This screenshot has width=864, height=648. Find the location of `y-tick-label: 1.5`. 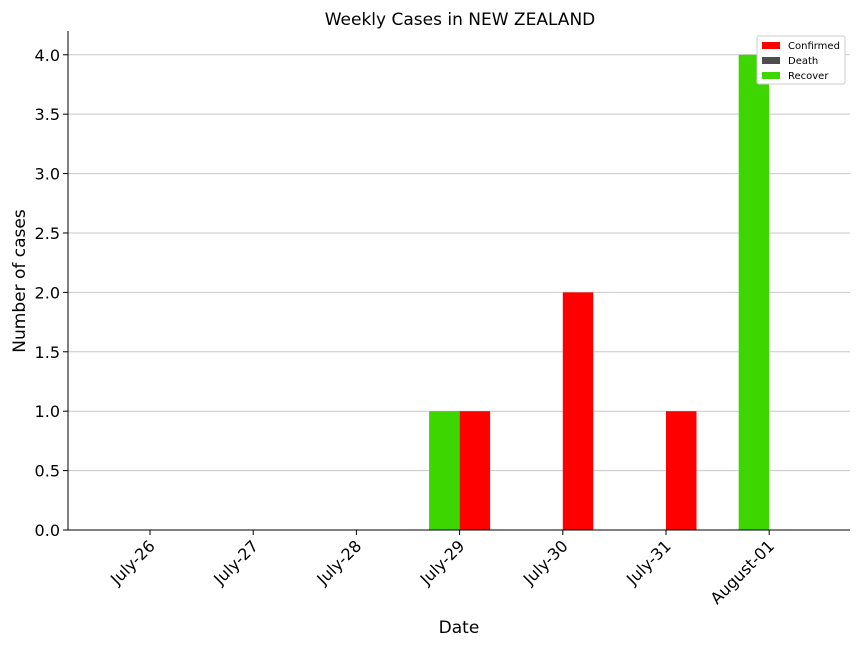

y-tick-label: 1.5 is located at coordinates (47, 352).